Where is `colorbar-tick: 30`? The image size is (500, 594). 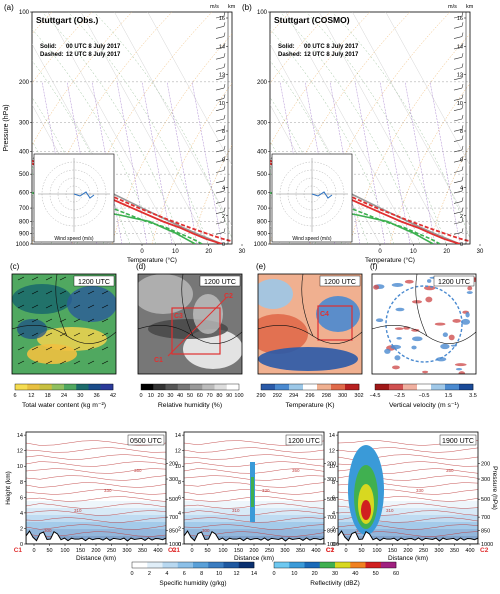 colorbar-tick: 30 is located at coordinates (335, 574).